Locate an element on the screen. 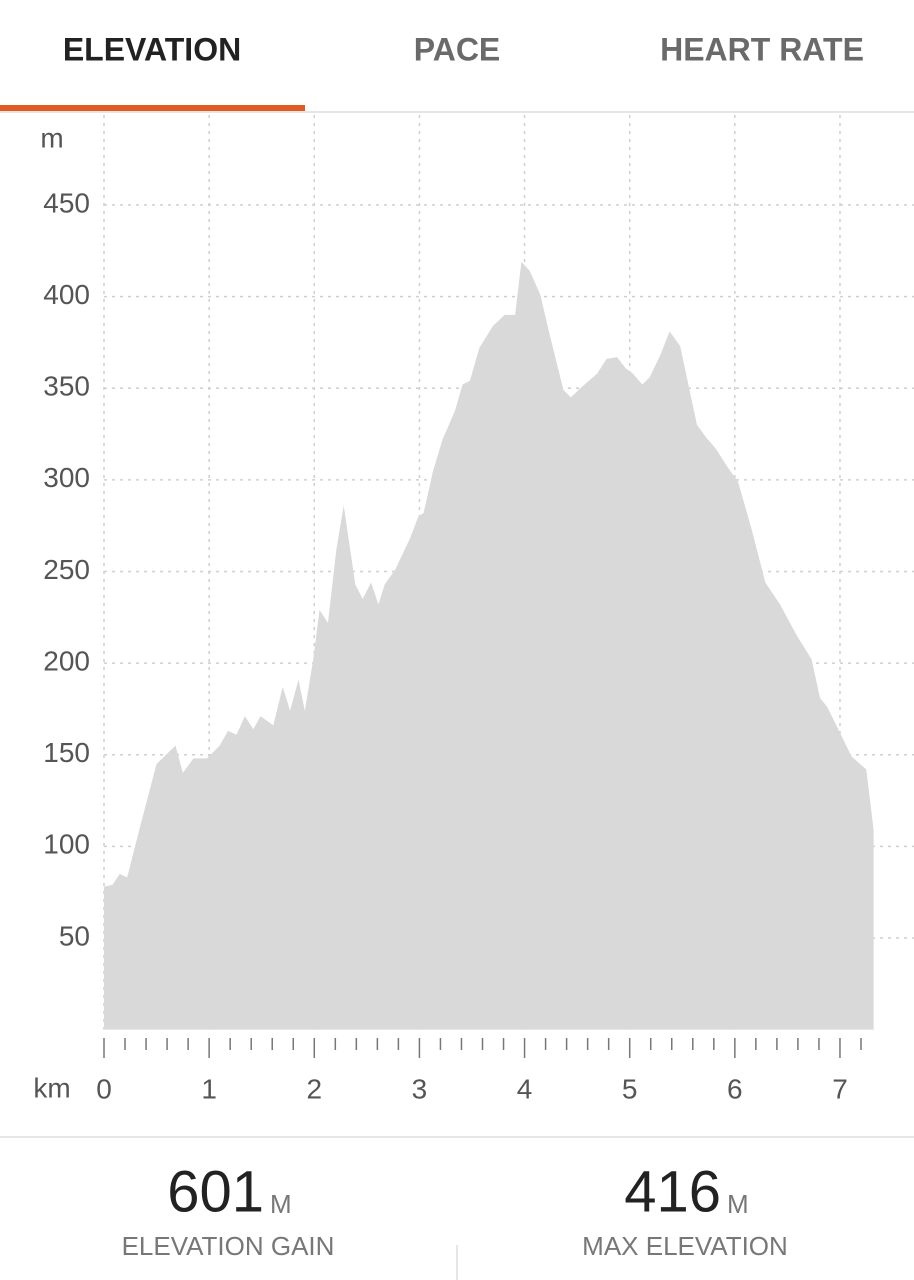 The height and width of the screenshot is (1280, 914). tab: HEART RATE is located at coordinates (762, 49).